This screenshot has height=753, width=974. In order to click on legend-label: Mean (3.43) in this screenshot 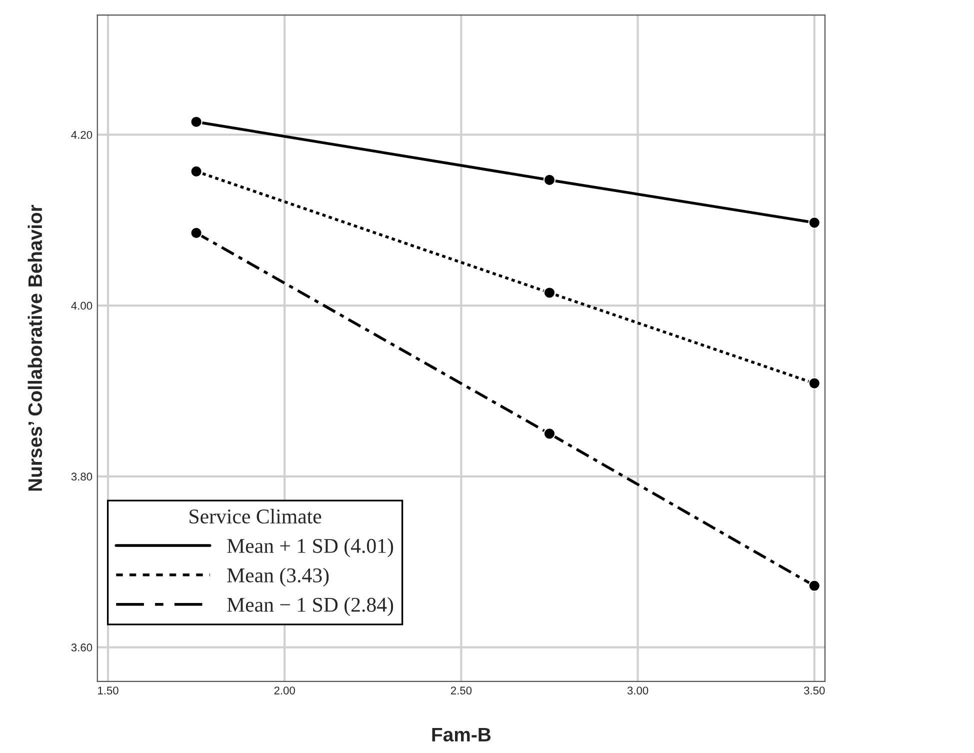, I will do `click(278, 577)`.